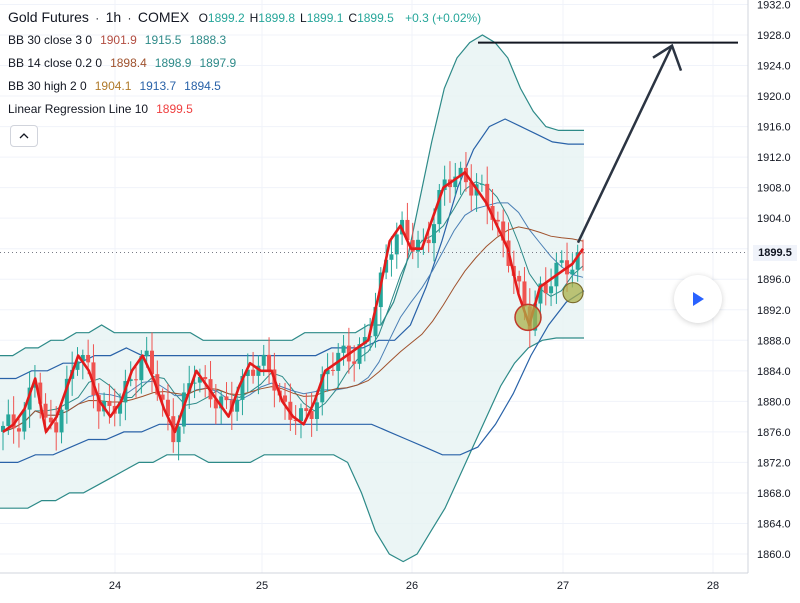 The height and width of the screenshot is (603, 800). Describe the element at coordinates (774, 555) in the screenshot. I see `y-tick-label: 1860.0` at that location.